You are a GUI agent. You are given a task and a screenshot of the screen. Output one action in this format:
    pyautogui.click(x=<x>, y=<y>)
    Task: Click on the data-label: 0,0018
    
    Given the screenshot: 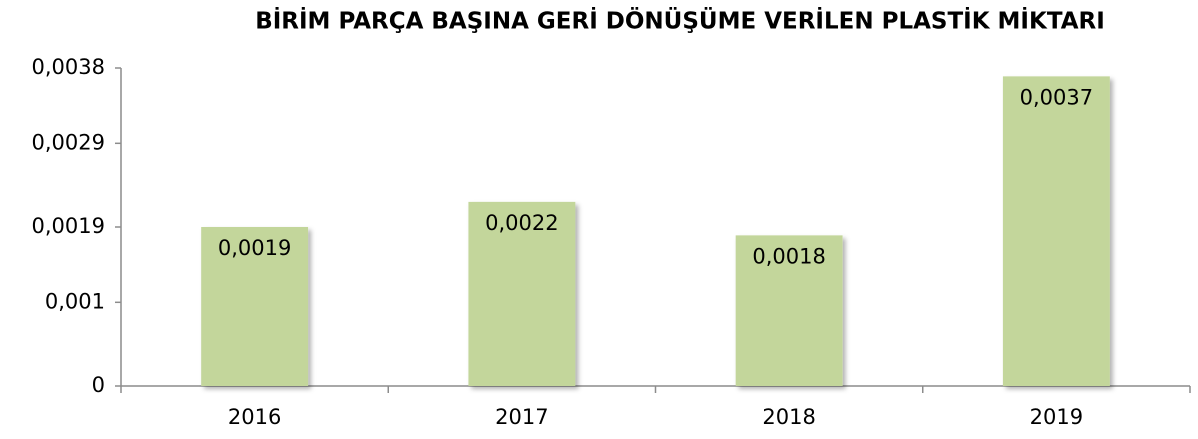 What is the action you would take?
    pyautogui.click(x=788, y=256)
    